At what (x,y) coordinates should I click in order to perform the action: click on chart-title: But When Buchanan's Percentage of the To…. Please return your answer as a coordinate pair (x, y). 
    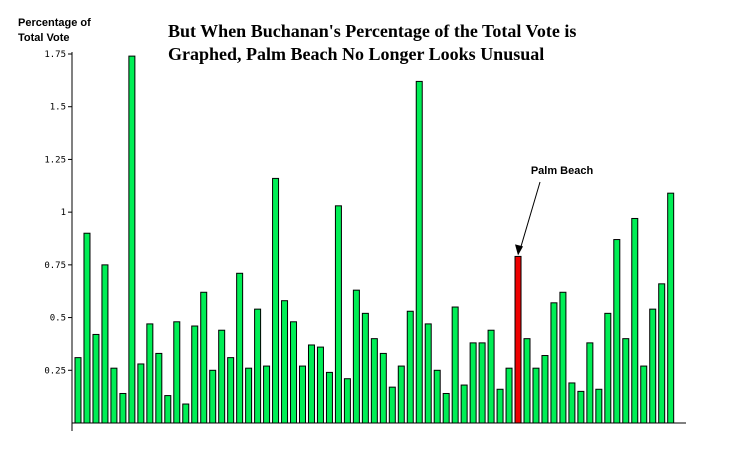
    Looking at the image, I should click on (428, 43).